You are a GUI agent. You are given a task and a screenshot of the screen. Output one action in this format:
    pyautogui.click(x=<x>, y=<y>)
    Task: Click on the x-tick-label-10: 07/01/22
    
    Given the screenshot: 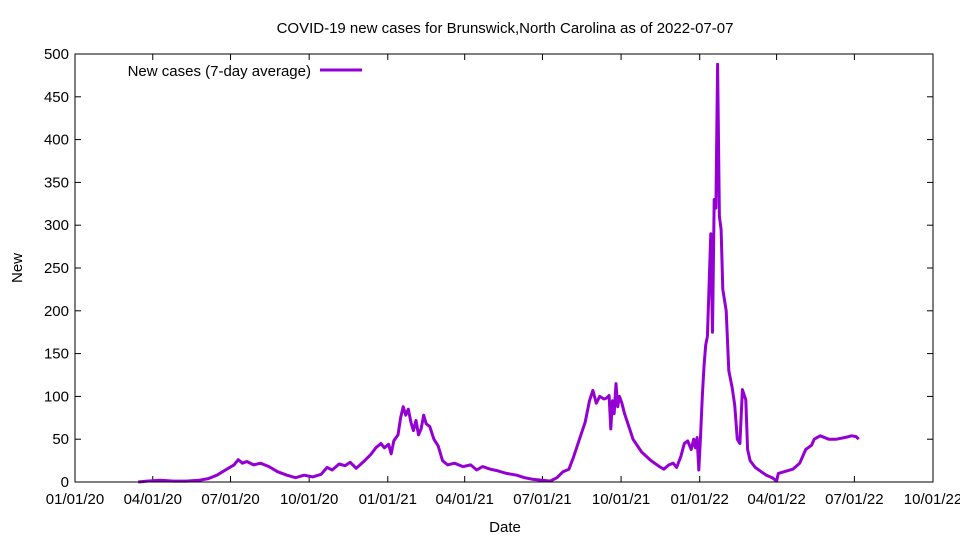 What is the action you would take?
    pyautogui.click(x=854, y=499)
    